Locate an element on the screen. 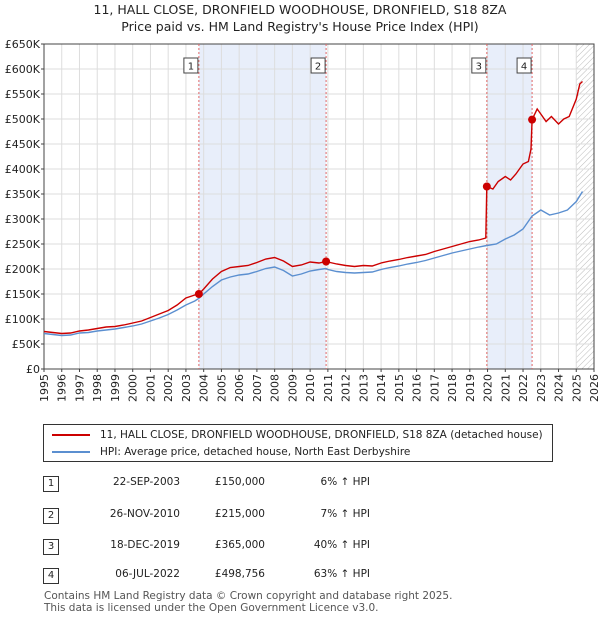 The width and height of the screenshot is (600, 620). transaction-number-badge: 4 is located at coordinates (51, 576).